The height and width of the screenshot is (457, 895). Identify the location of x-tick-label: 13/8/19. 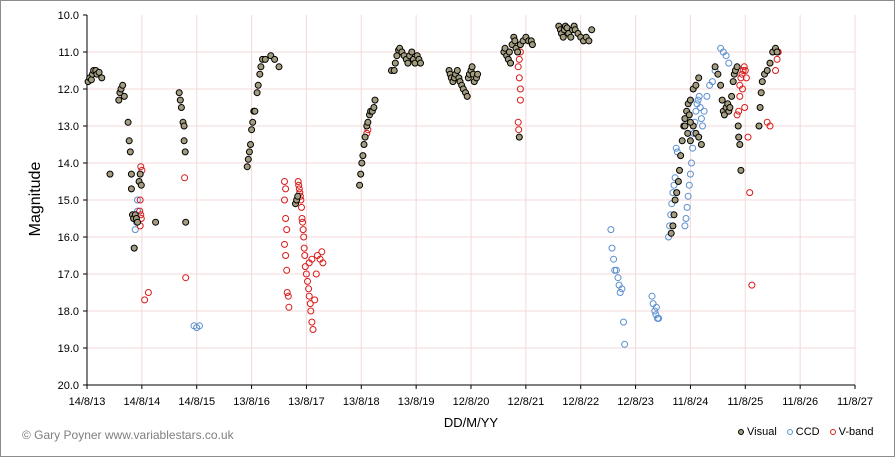
(416, 402).